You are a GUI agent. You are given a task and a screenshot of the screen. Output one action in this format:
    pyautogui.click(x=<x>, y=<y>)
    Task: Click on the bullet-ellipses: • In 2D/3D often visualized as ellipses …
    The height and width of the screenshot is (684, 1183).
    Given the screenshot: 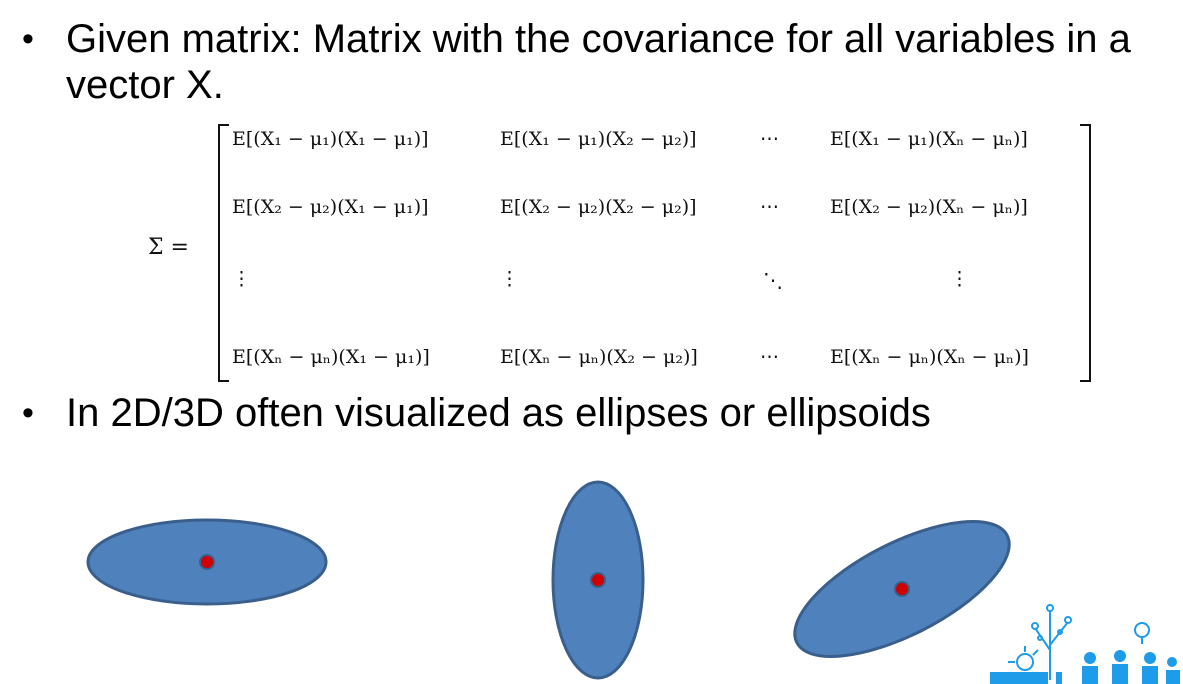 What is the action you would take?
    pyautogui.click(x=597, y=413)
    